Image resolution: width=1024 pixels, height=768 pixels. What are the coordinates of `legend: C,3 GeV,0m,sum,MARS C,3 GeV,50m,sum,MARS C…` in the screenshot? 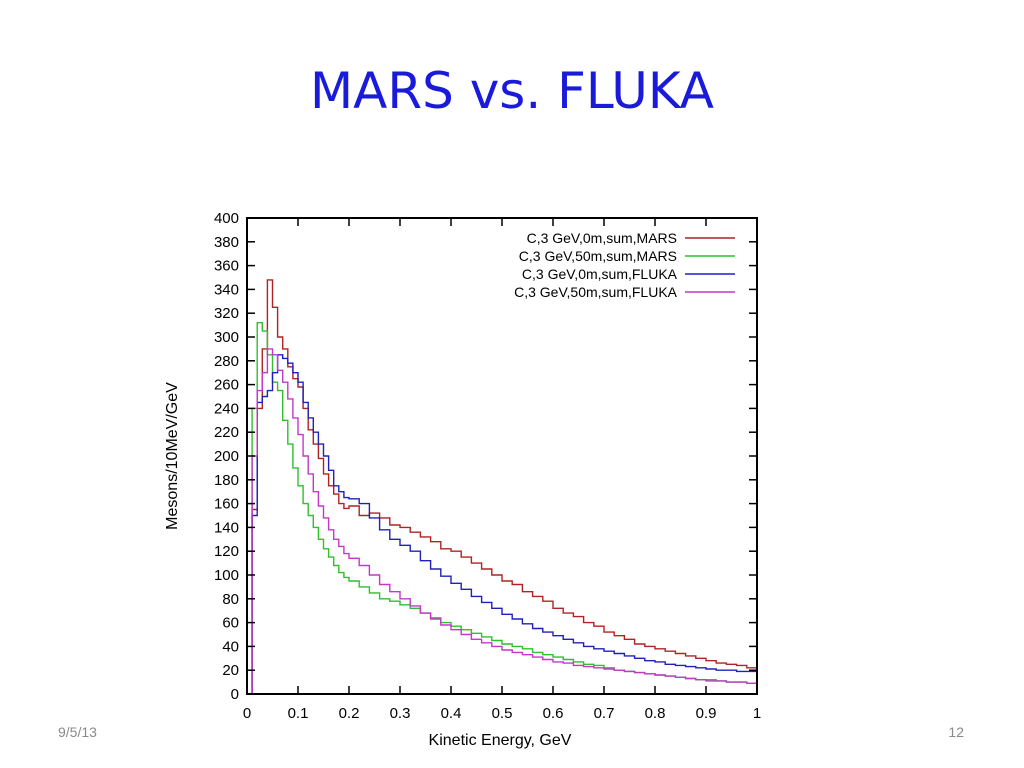 It's located at (624, 265).